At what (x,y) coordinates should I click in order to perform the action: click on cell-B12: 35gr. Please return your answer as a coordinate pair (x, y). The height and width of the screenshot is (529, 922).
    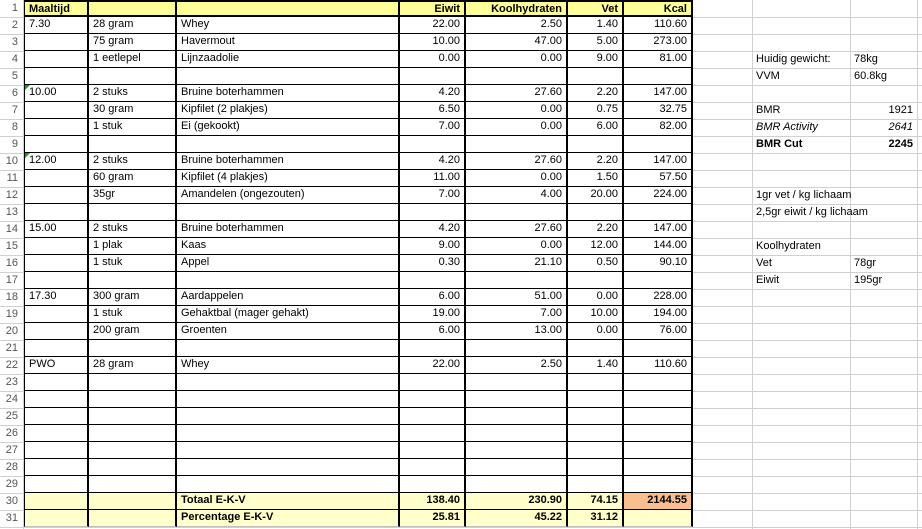
    Looking at the image, I should click on (133, 195).